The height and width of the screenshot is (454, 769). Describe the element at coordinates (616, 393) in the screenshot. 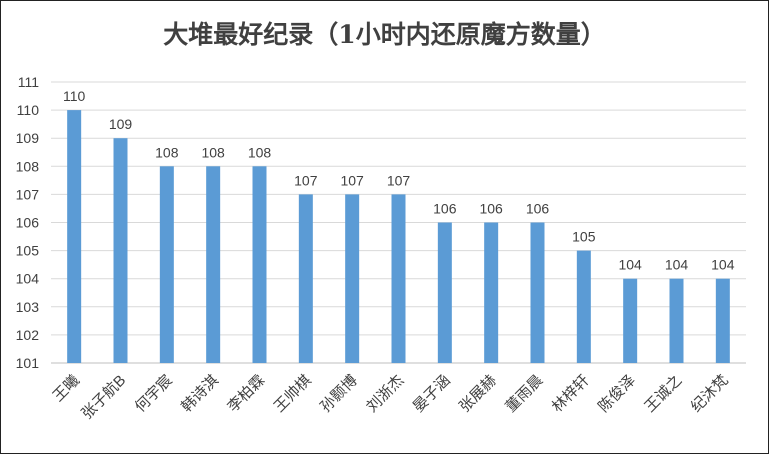

I see `x-tick-label: 陈俊泽` at that location.